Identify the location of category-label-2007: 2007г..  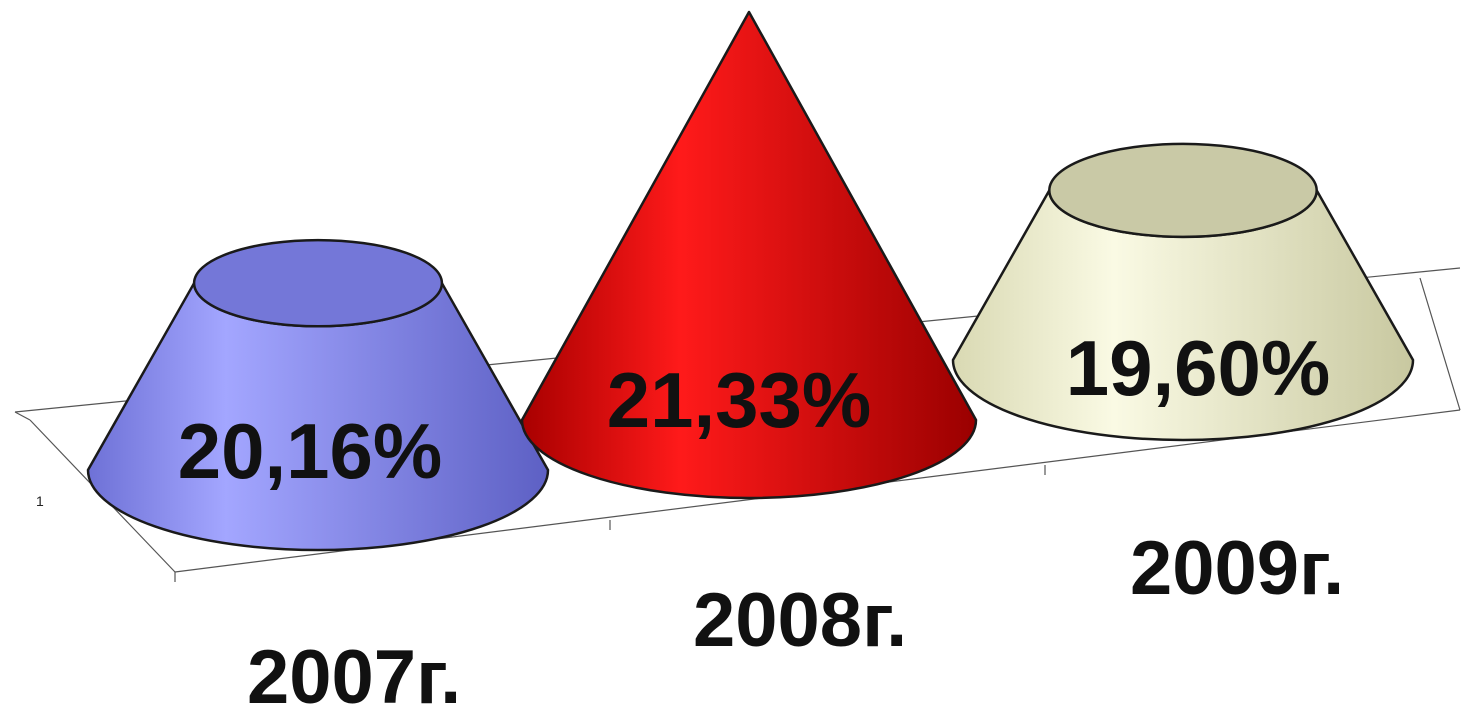
(354, 672).